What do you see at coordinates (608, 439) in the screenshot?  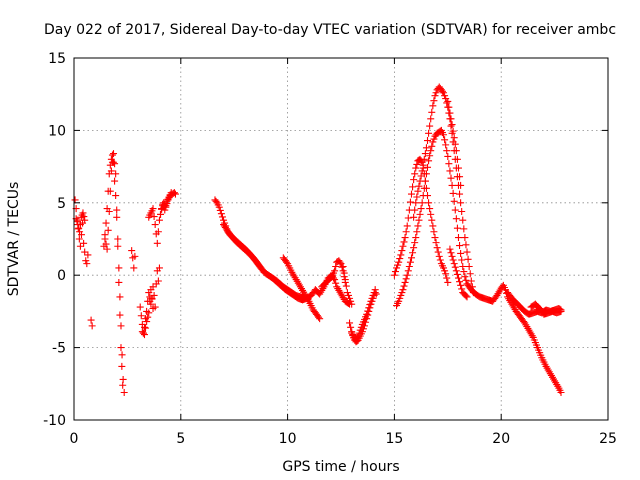 I see `x-tick-label: 25` at bounding box center [608, 439].